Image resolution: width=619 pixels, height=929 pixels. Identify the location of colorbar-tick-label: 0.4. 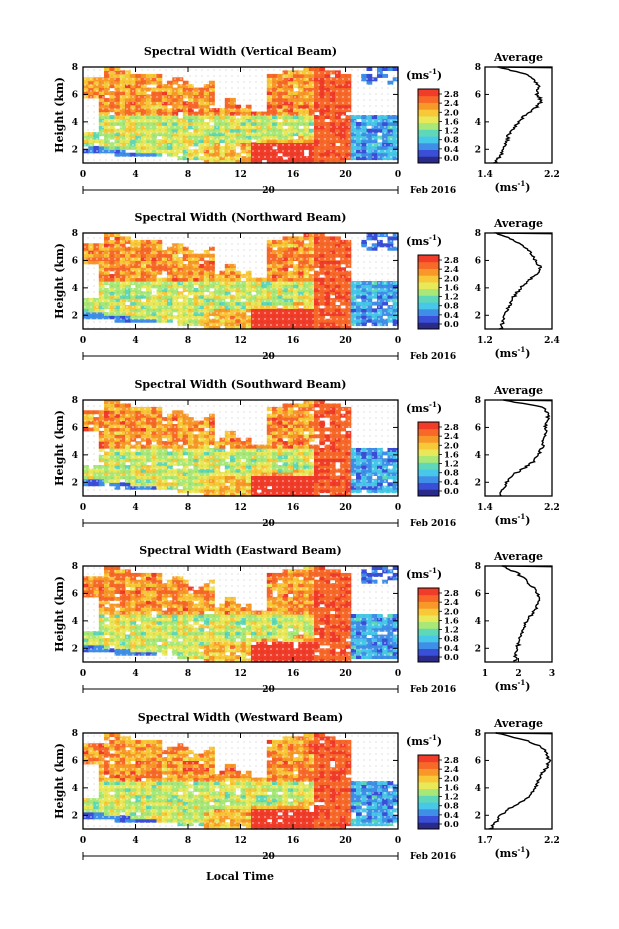
(451, 316).